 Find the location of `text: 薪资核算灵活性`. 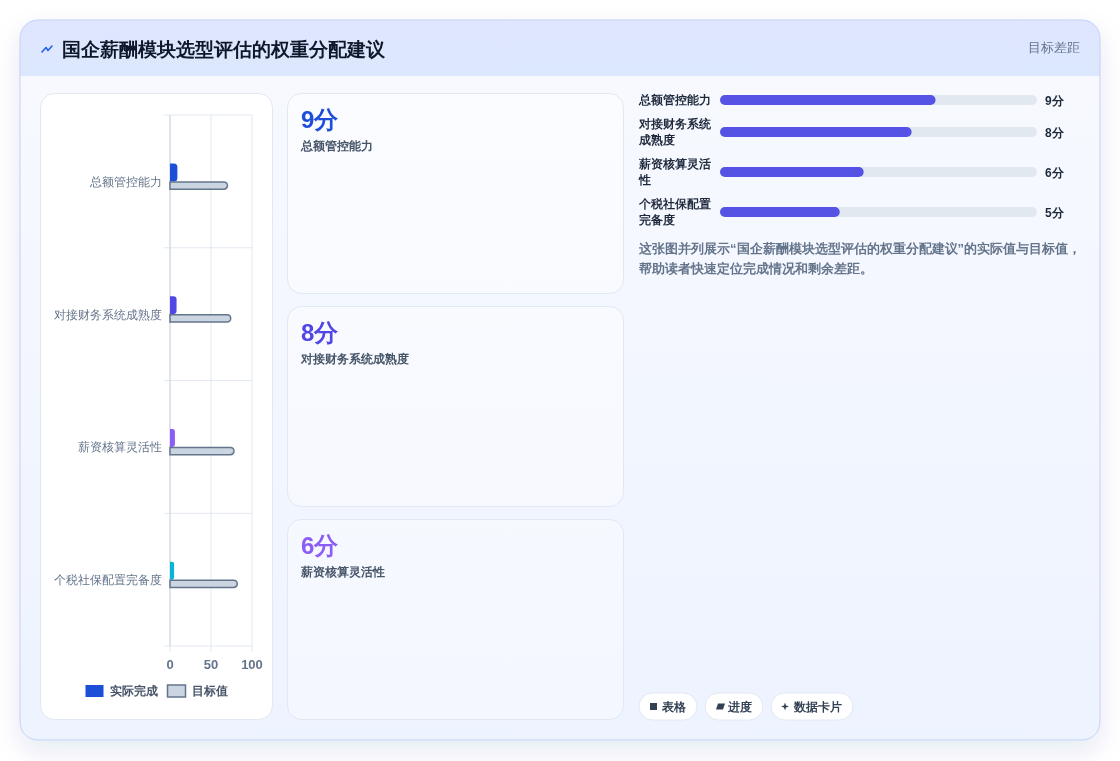

text: 薪资核算灵活性 is located at coordinates (342, 572).